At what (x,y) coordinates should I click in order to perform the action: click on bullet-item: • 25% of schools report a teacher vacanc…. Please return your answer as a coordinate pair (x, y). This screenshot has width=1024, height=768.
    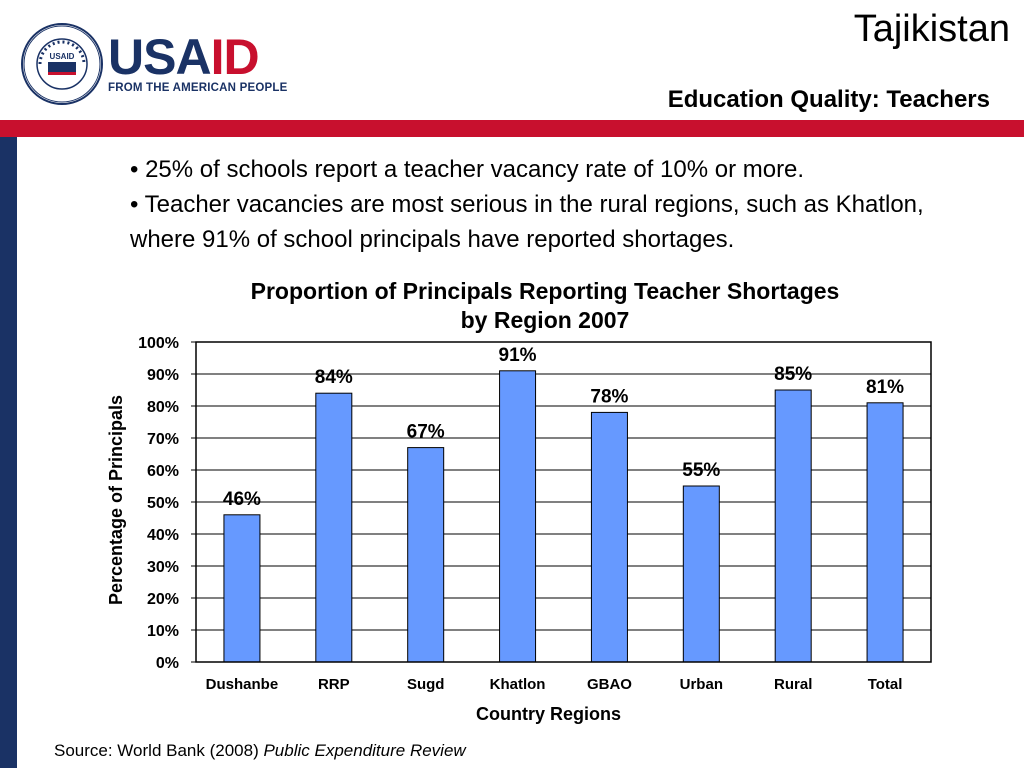
    Looking at the image, I should click on (467, 169).